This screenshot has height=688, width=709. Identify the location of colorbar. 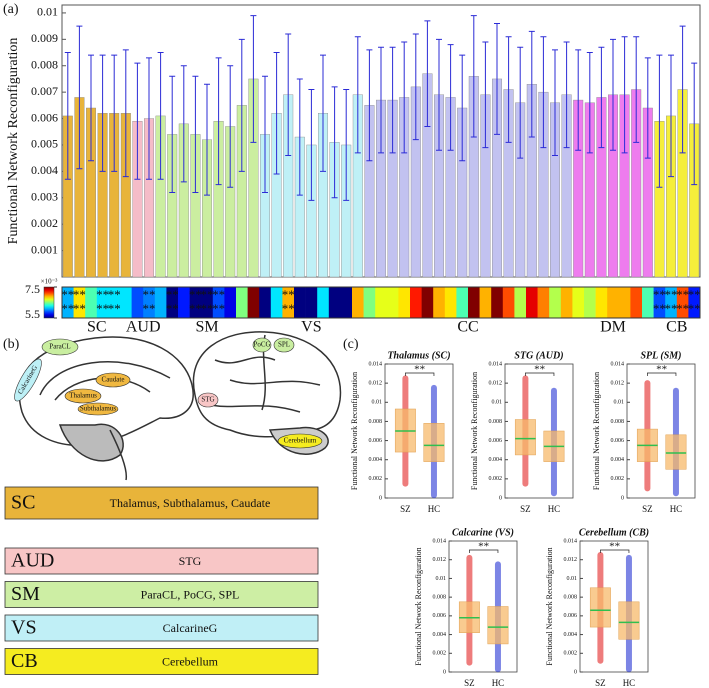
(49, 302).